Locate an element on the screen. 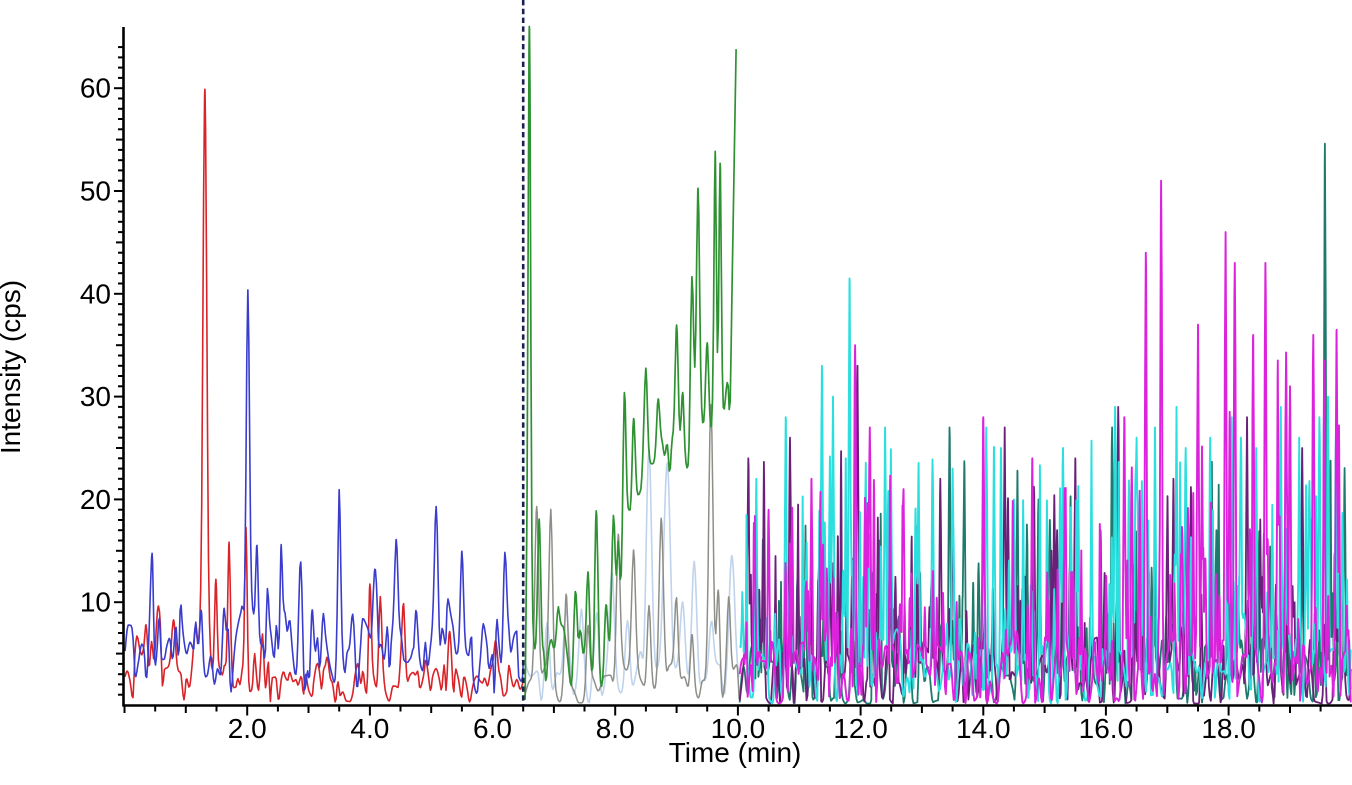  svg-text: Intensity (cps) is located at coordinates (13, 367).